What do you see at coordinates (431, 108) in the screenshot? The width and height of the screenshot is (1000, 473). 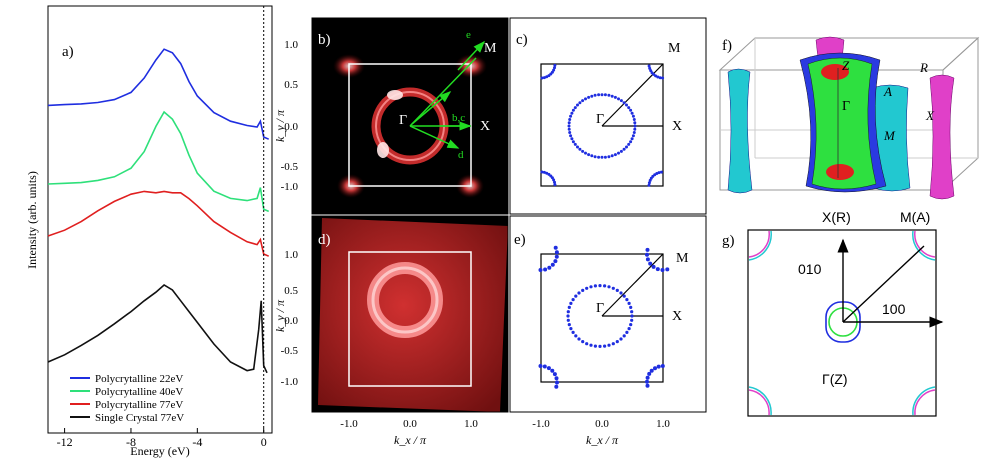 I see `panel-b-cut-arrow` at bounding box center [431, 108].